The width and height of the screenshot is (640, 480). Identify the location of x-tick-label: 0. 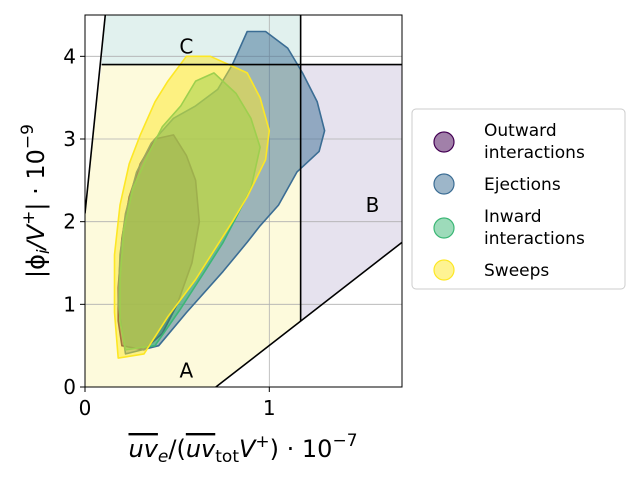
(85, 408).